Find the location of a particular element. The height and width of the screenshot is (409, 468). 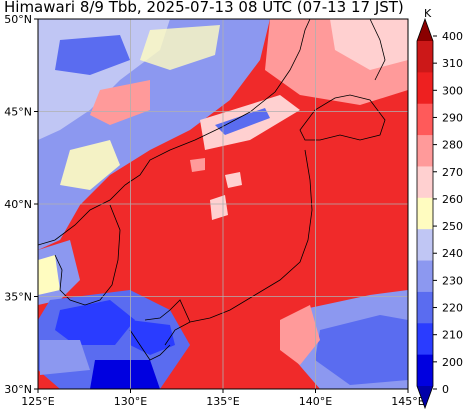

colorbar-unit: K is located at coordinates (428, 13).